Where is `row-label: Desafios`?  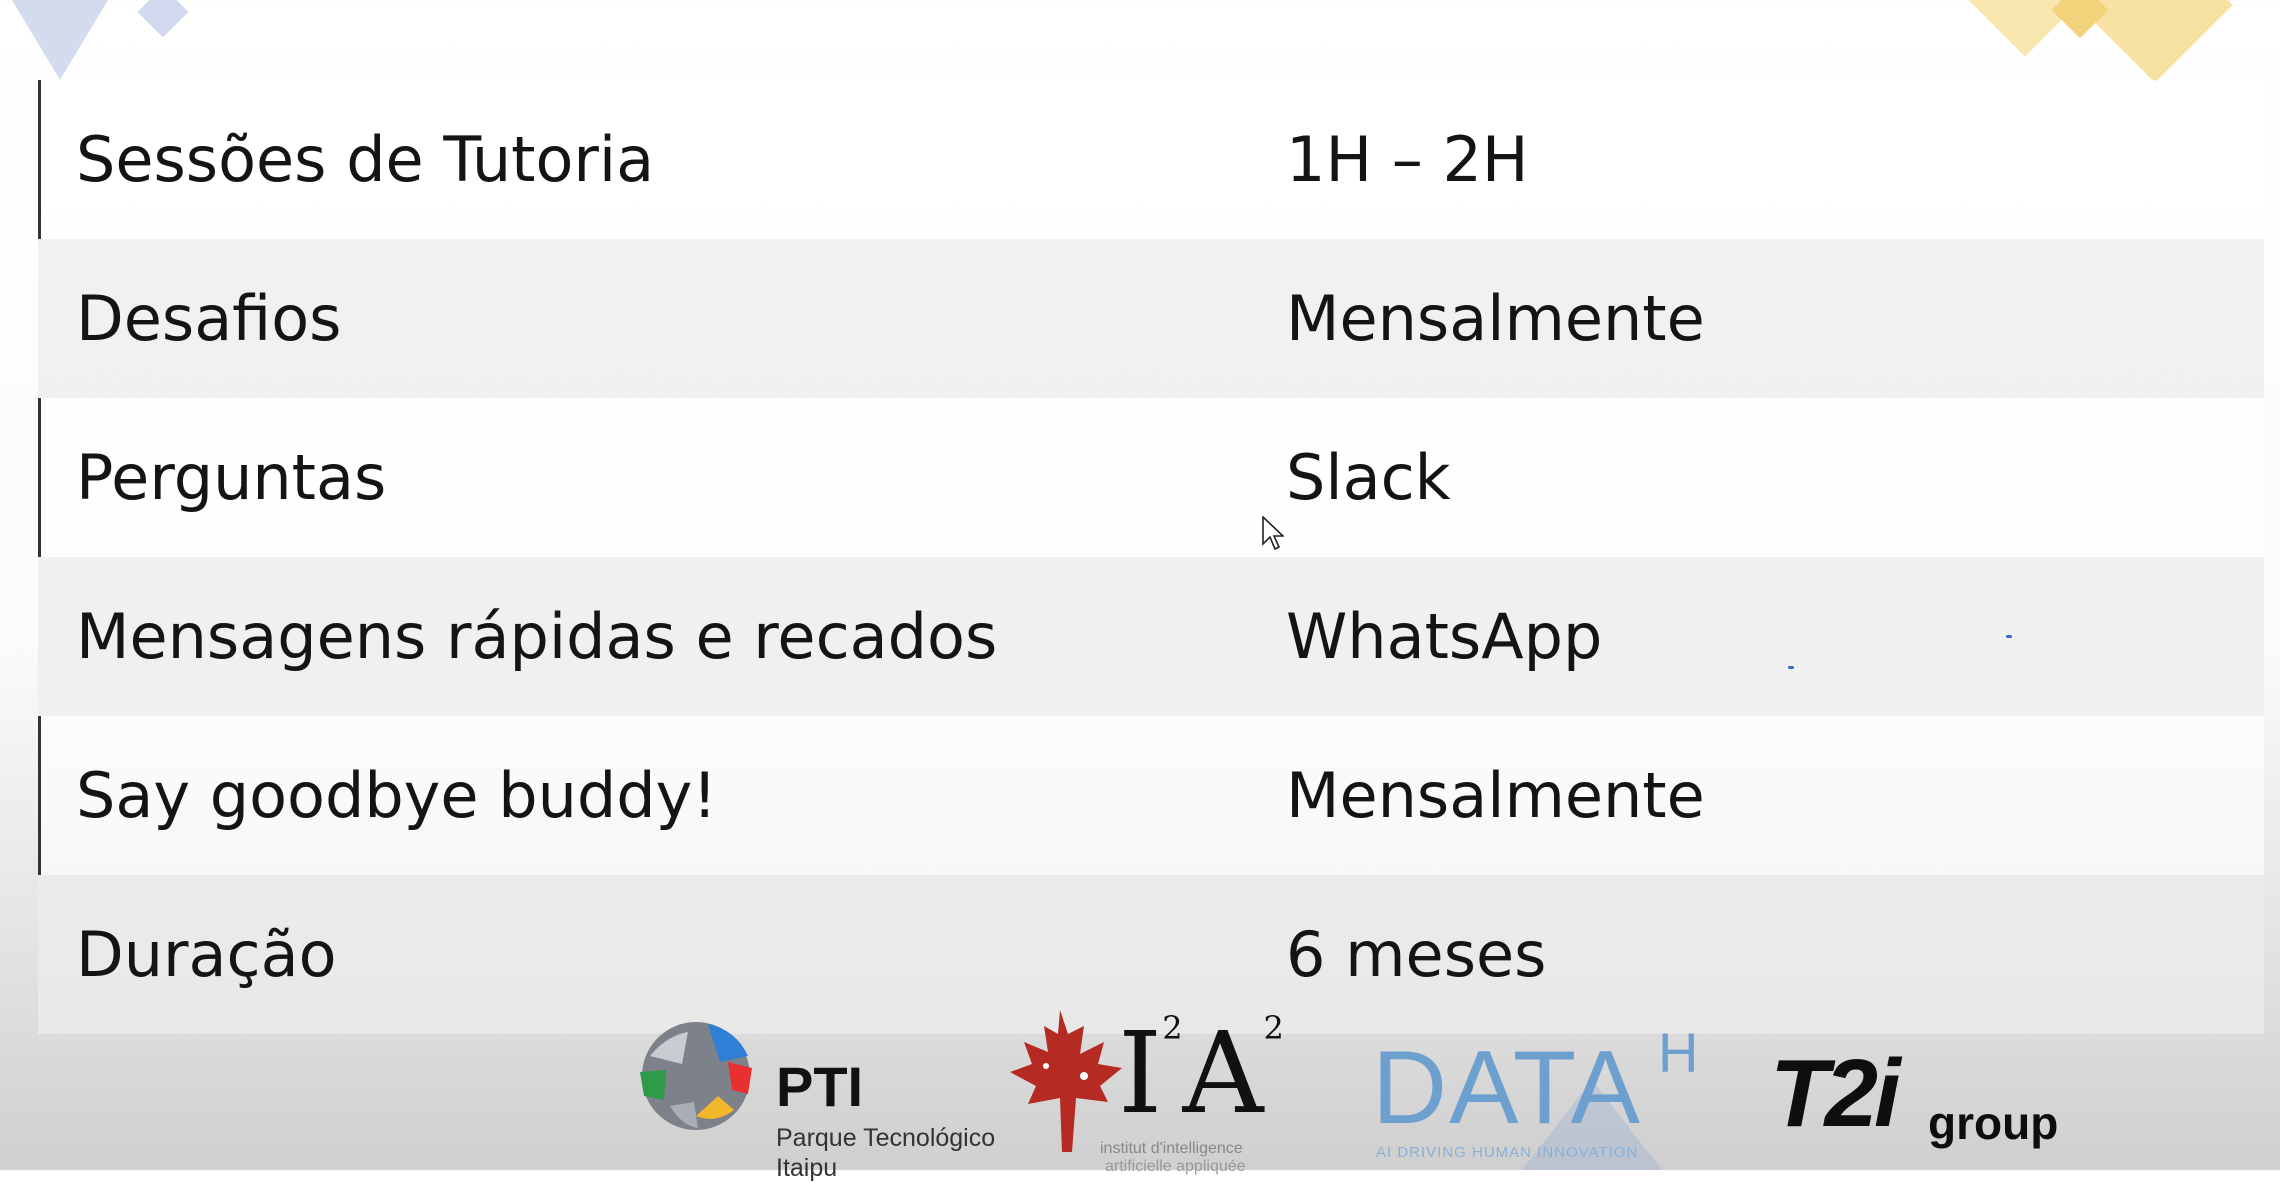 row-label: Desafios is located at coordinates (209, 318).